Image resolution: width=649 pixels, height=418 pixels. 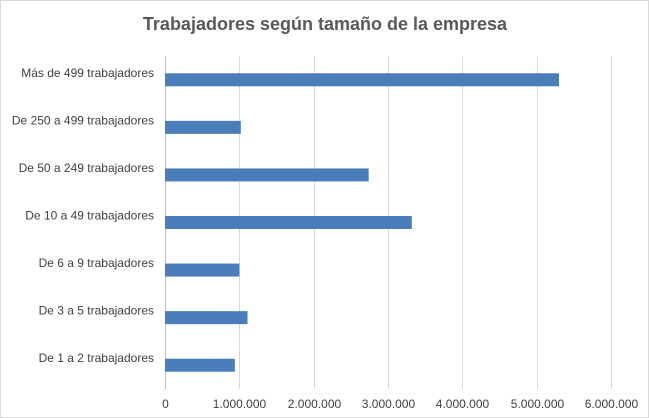 I want to click on x-tick-label: 6.000.000, so click(x=612, y=404).